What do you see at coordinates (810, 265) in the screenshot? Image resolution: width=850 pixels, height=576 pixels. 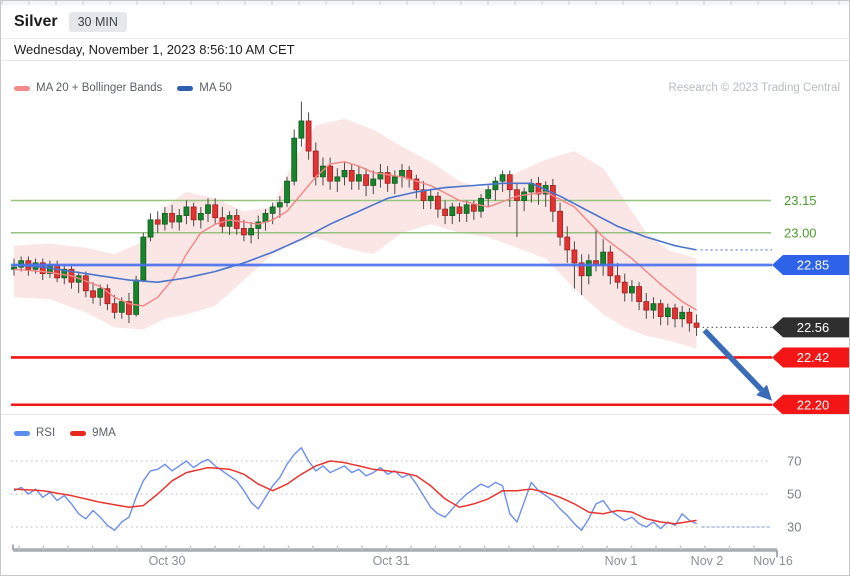 I see `price-badge-22.85: 22.85` at bounding box center [810, 265].